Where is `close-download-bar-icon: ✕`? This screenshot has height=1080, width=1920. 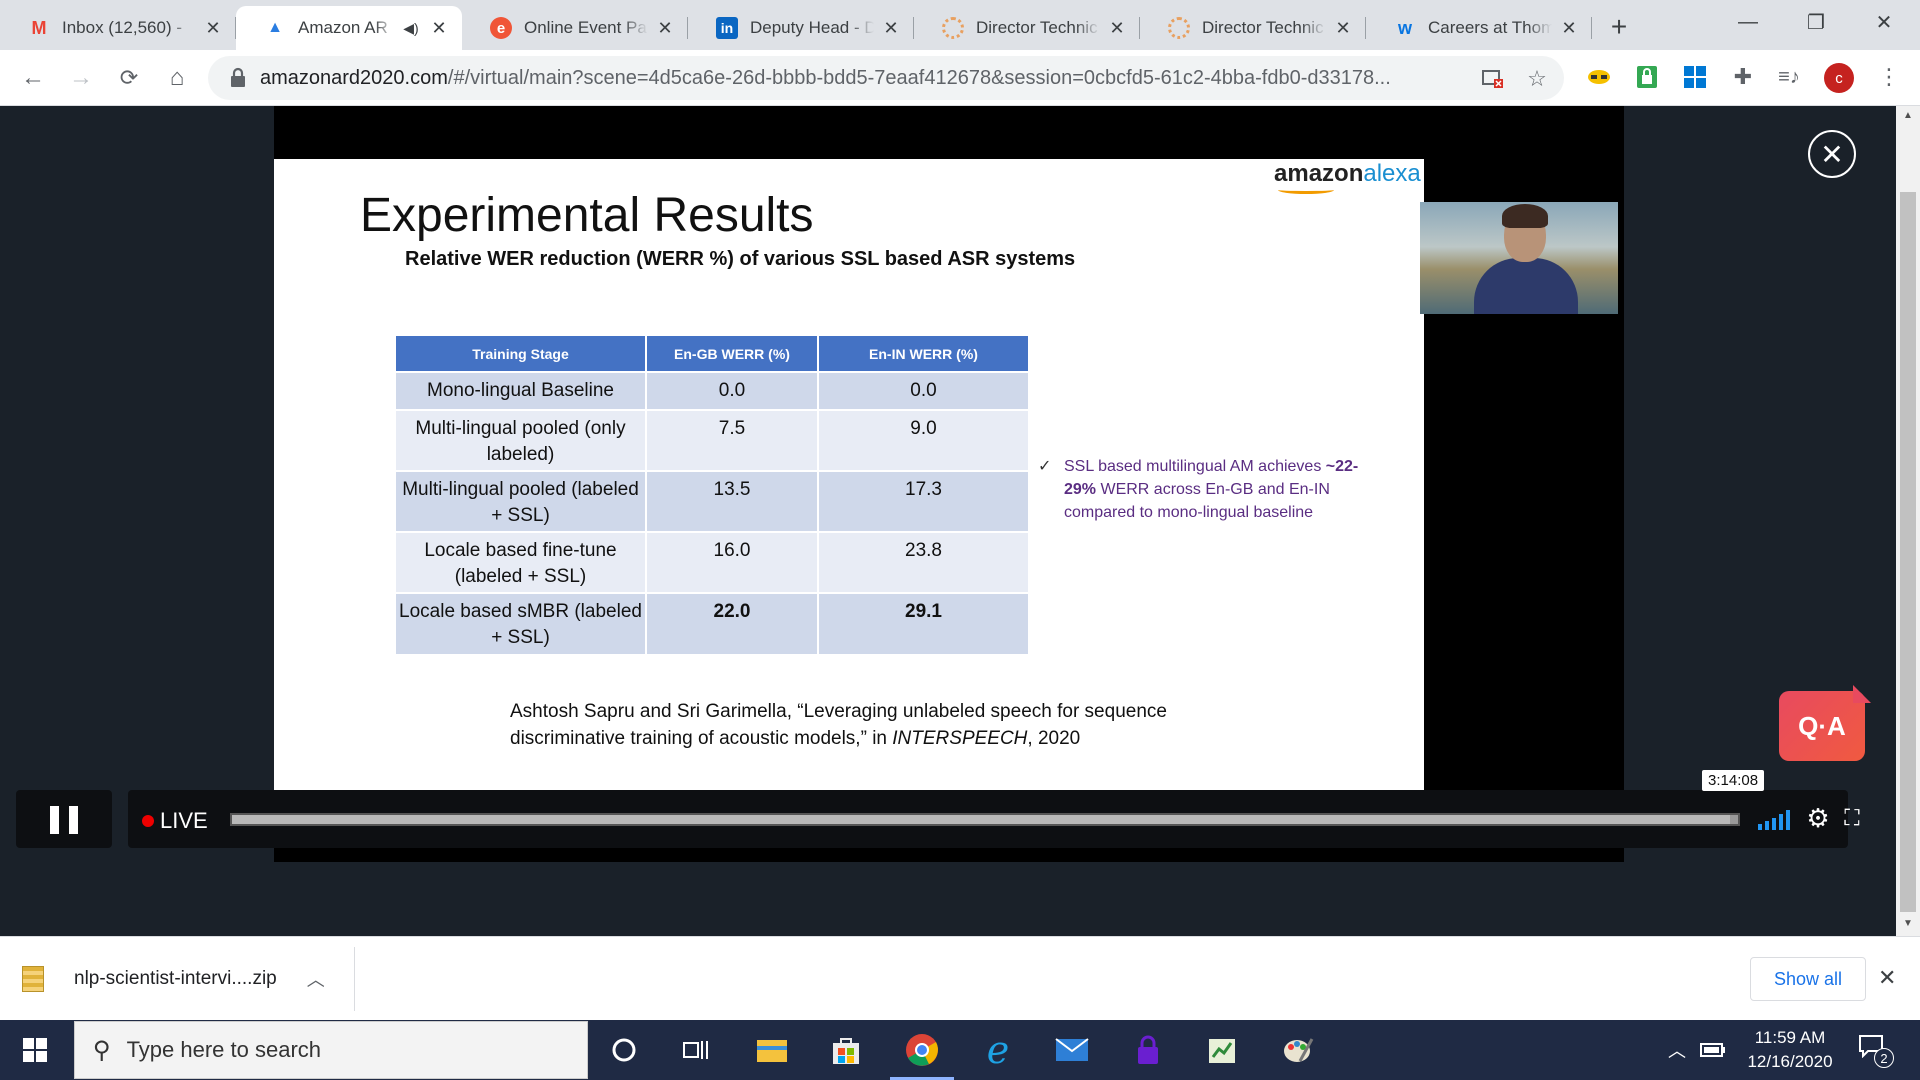
close-download-bar-icon: ✕ is located at coordinates (1887, 977).